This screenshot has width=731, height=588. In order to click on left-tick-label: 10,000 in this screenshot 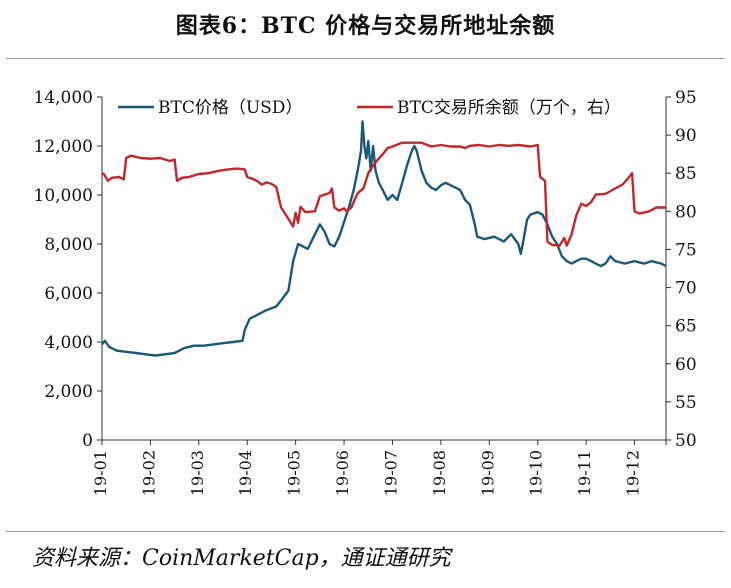, I will do `click(63, 196)`.